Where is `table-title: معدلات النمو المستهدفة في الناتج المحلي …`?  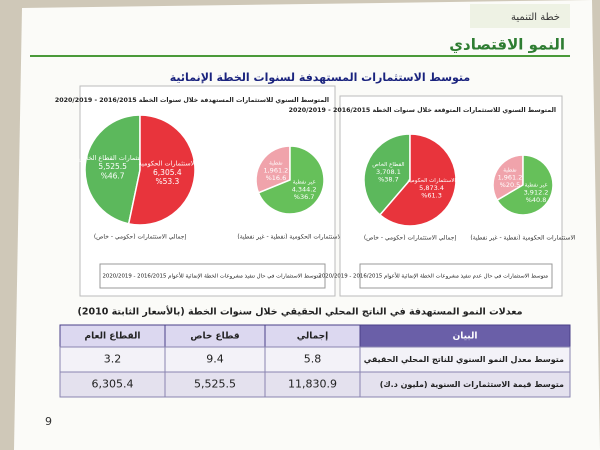 table-title: معدلات النمو المستهدفة في الناتج المحلي … is located at coordinates (300, 312).